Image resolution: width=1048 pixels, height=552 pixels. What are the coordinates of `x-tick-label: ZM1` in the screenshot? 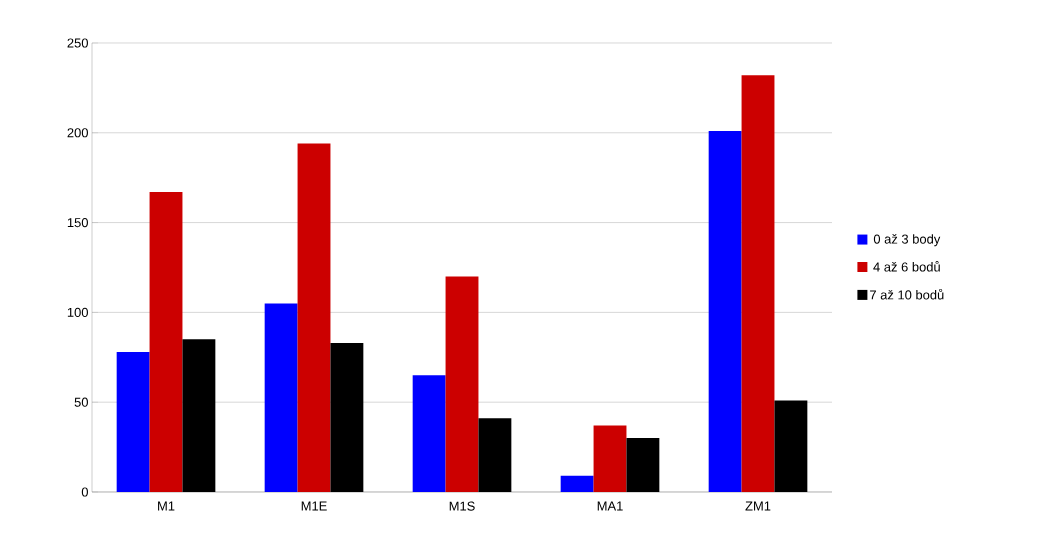 It's located at (758, 506).